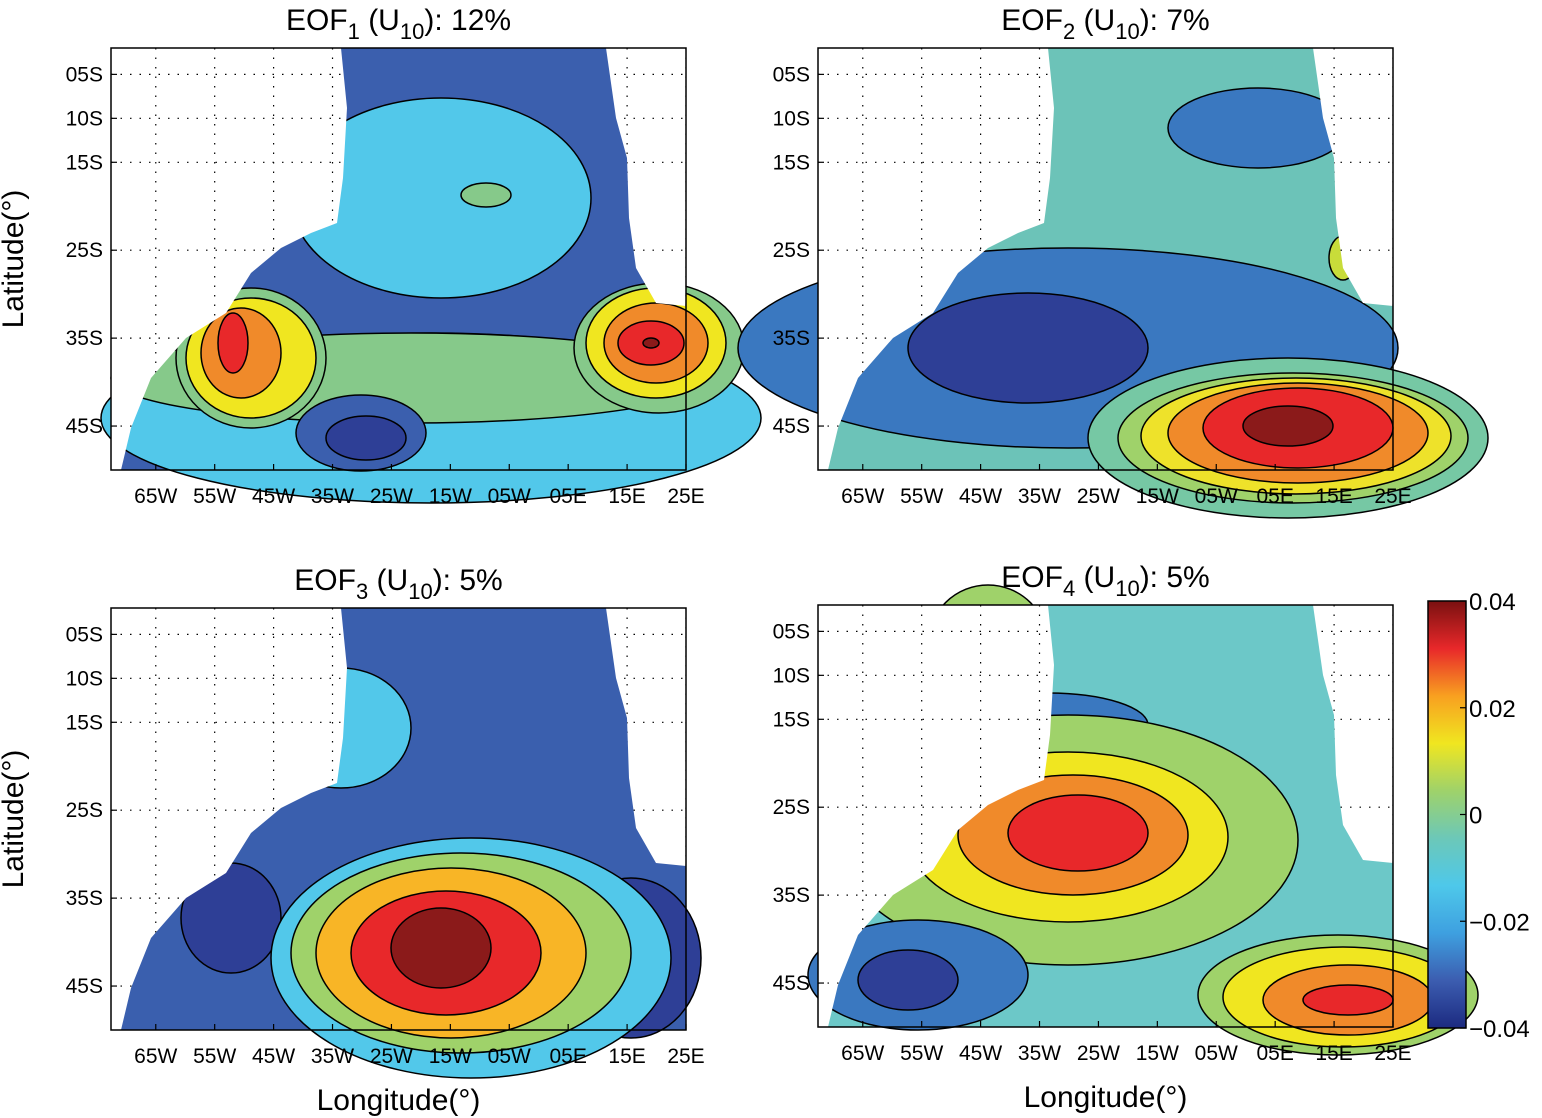 The width and height of the screenshot is (1542, 1118). What do you see at coordinates (1106, 1097) in the screenshot?
I see `x-axis-label: Longitude(°)` at bounding box center [1106, 1097].